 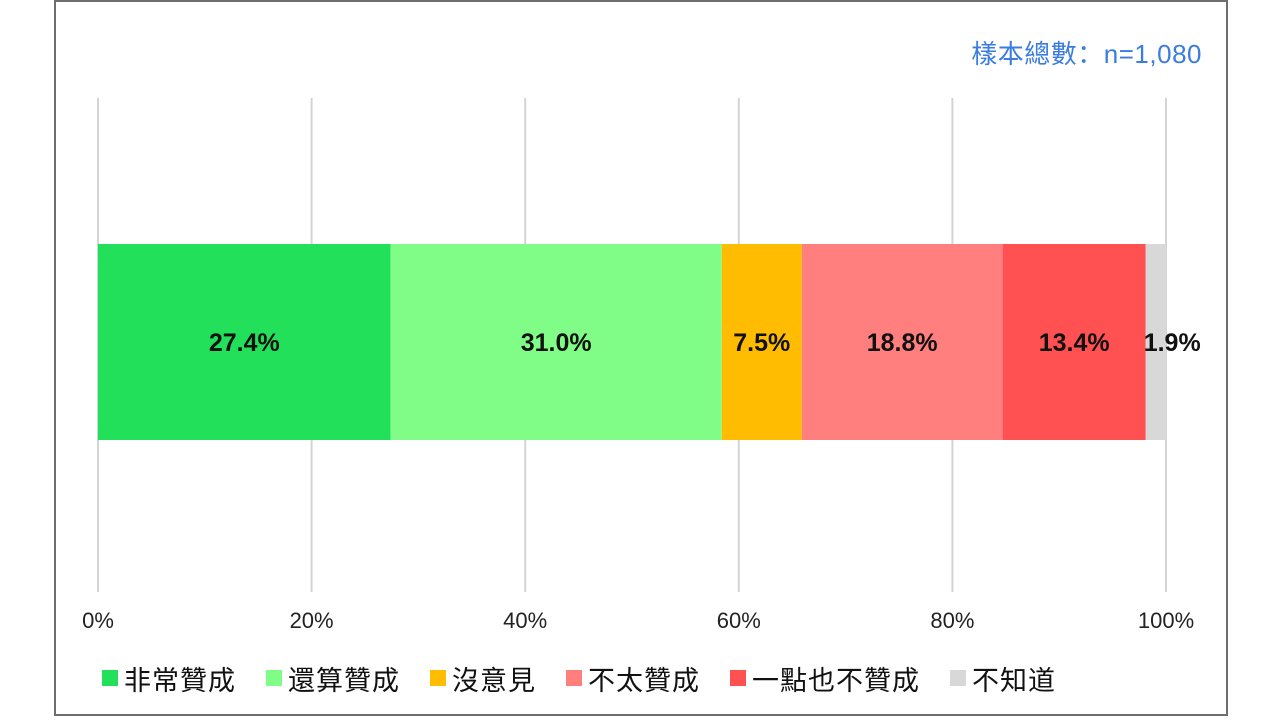 I want to click on data-label: 13.4%, so click(x=1074, y=343).